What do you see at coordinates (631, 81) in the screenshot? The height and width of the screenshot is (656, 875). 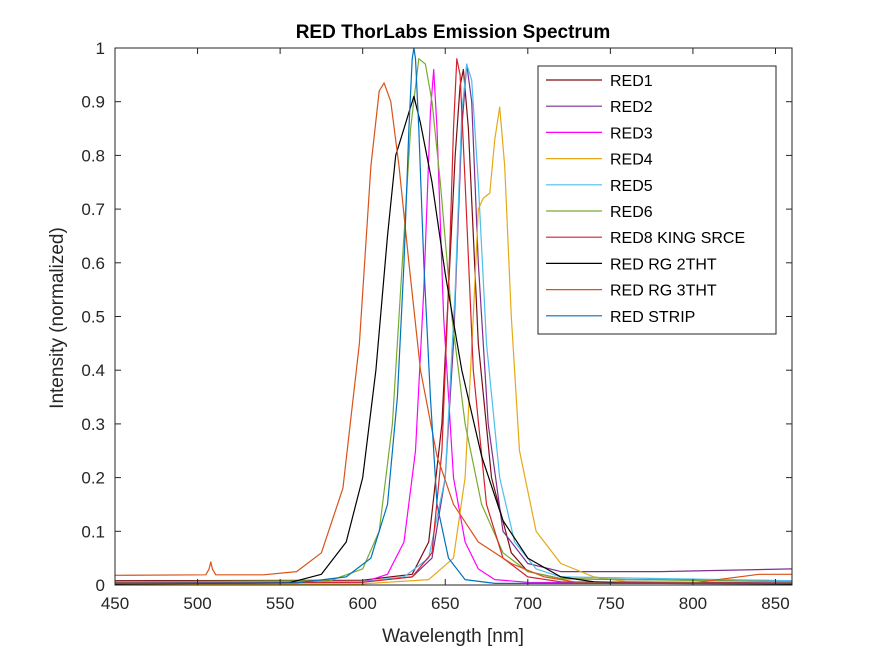 I see `legend-label-1: RED1` at bounding box center [631, 81].